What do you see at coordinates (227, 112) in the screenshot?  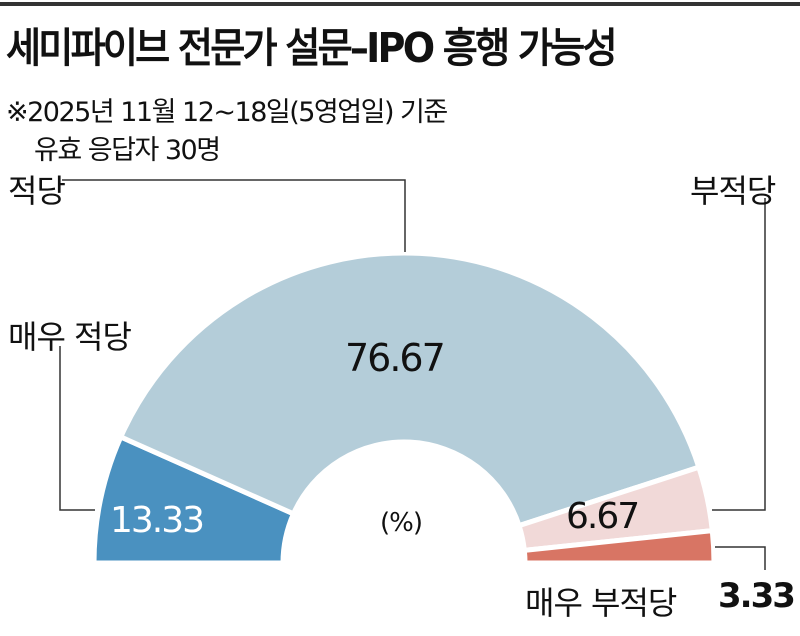 I see `note-date: ※2025년 11월 12~18일(5영업일) 기준` at bounding box center [227, 112].